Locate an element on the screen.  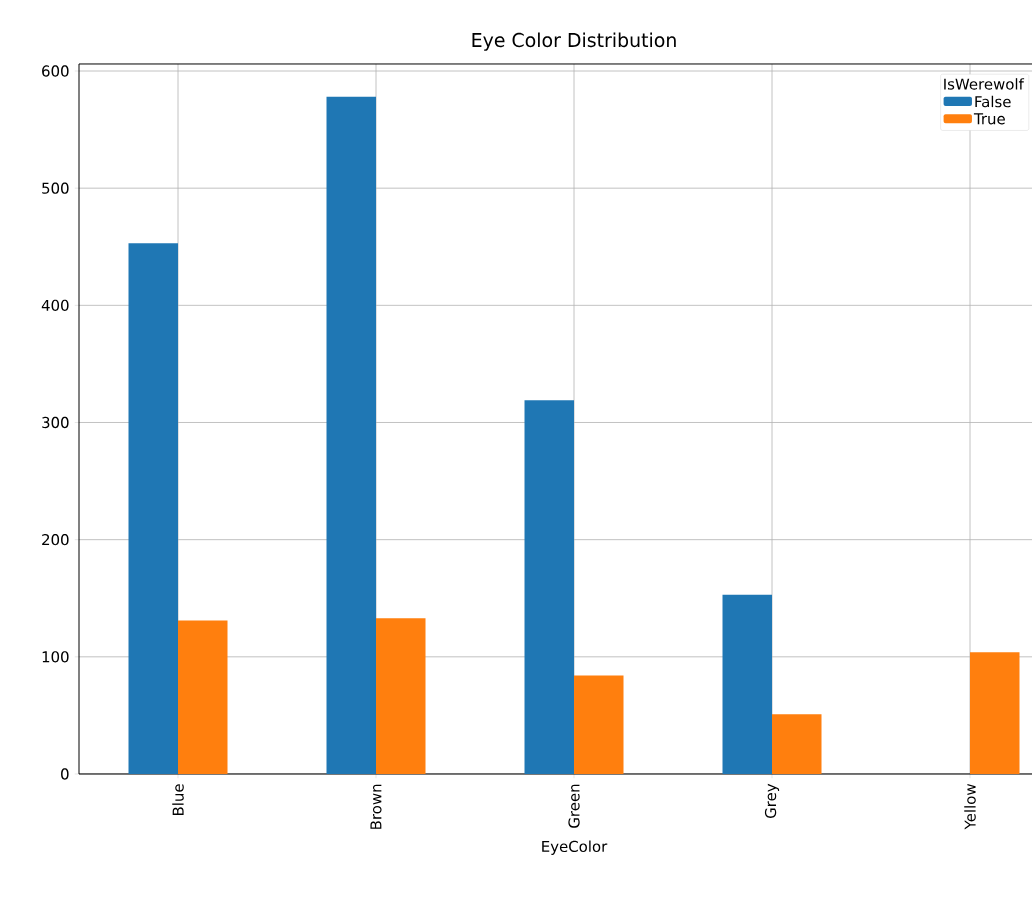
y-tick-label: 100 is located at coordinates (55, 657).